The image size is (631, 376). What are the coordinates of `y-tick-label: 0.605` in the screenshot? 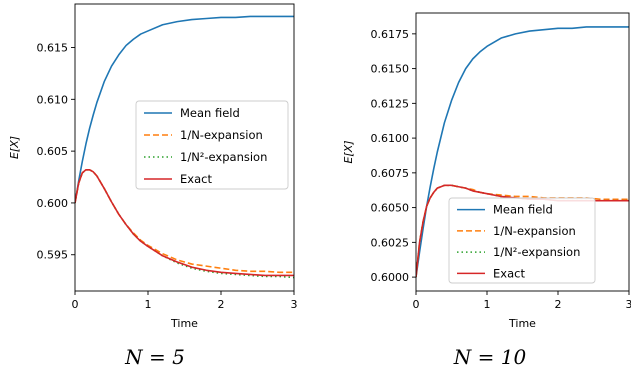 It's located at (53, 151).